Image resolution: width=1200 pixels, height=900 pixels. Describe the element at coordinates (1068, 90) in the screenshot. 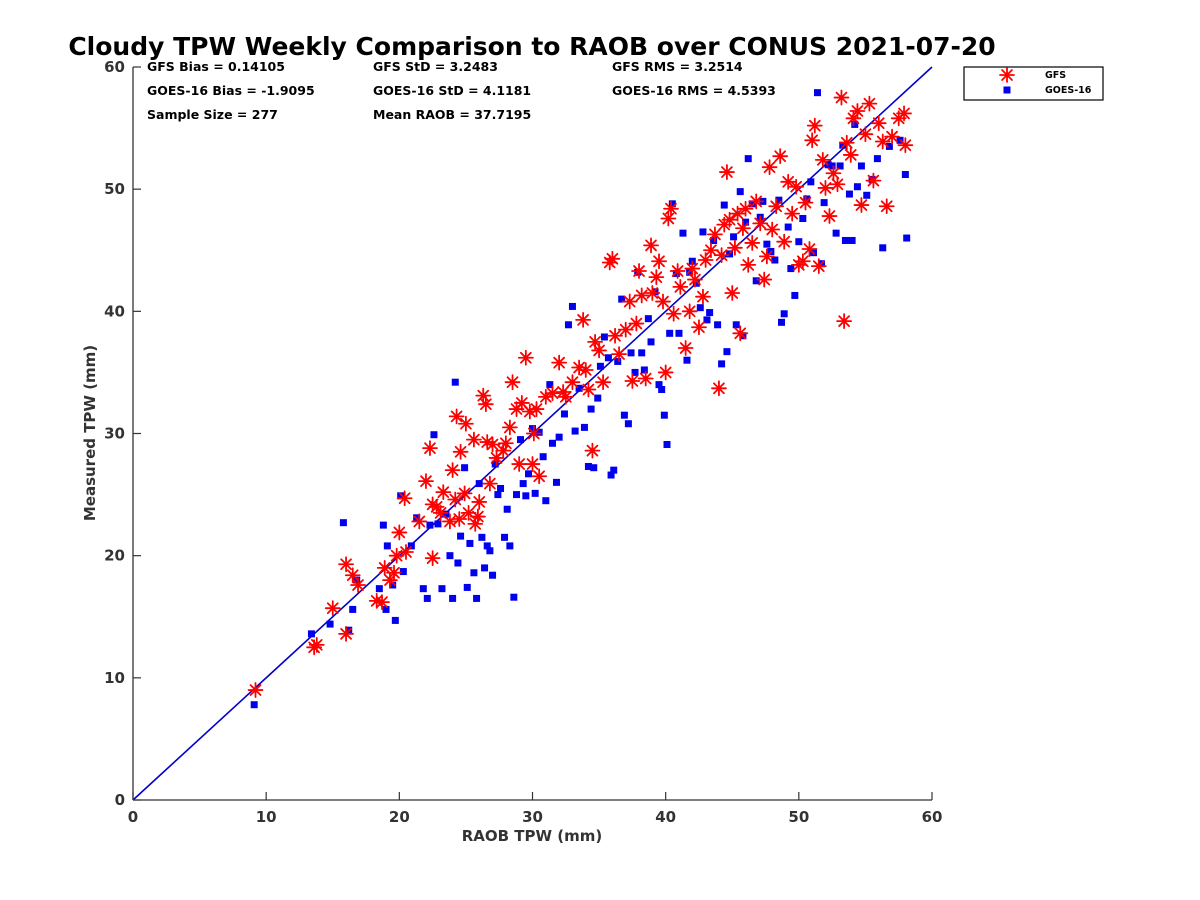

I see `legend-goes-label: GOES-16` at that location.